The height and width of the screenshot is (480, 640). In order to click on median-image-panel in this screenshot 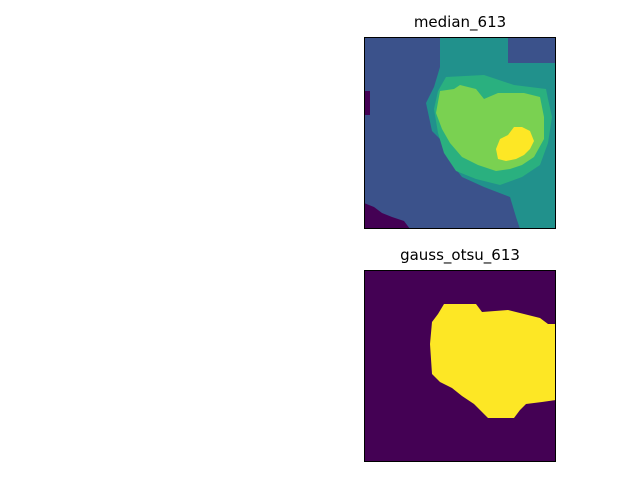, I will do `click(460, 133)`.